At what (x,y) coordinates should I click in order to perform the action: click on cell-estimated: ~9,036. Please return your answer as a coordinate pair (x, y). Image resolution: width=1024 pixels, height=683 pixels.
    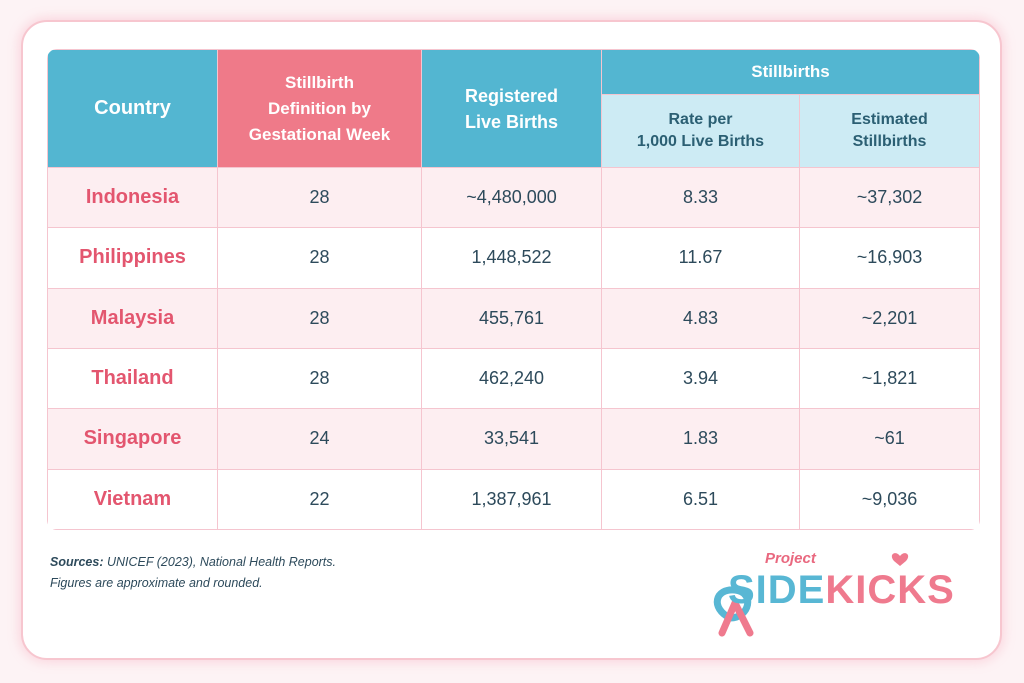
    Looking at the image, I should click on (889, 499).